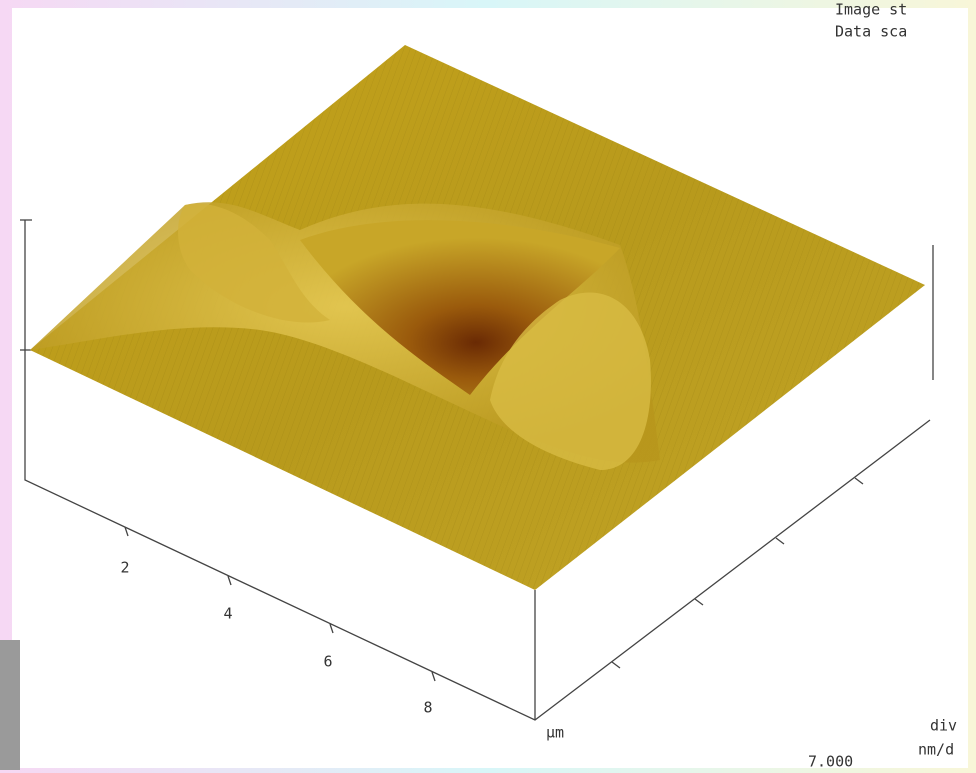 This screenshot has height=773, width=976. I want to click on ridge-left, so click(254, 263).